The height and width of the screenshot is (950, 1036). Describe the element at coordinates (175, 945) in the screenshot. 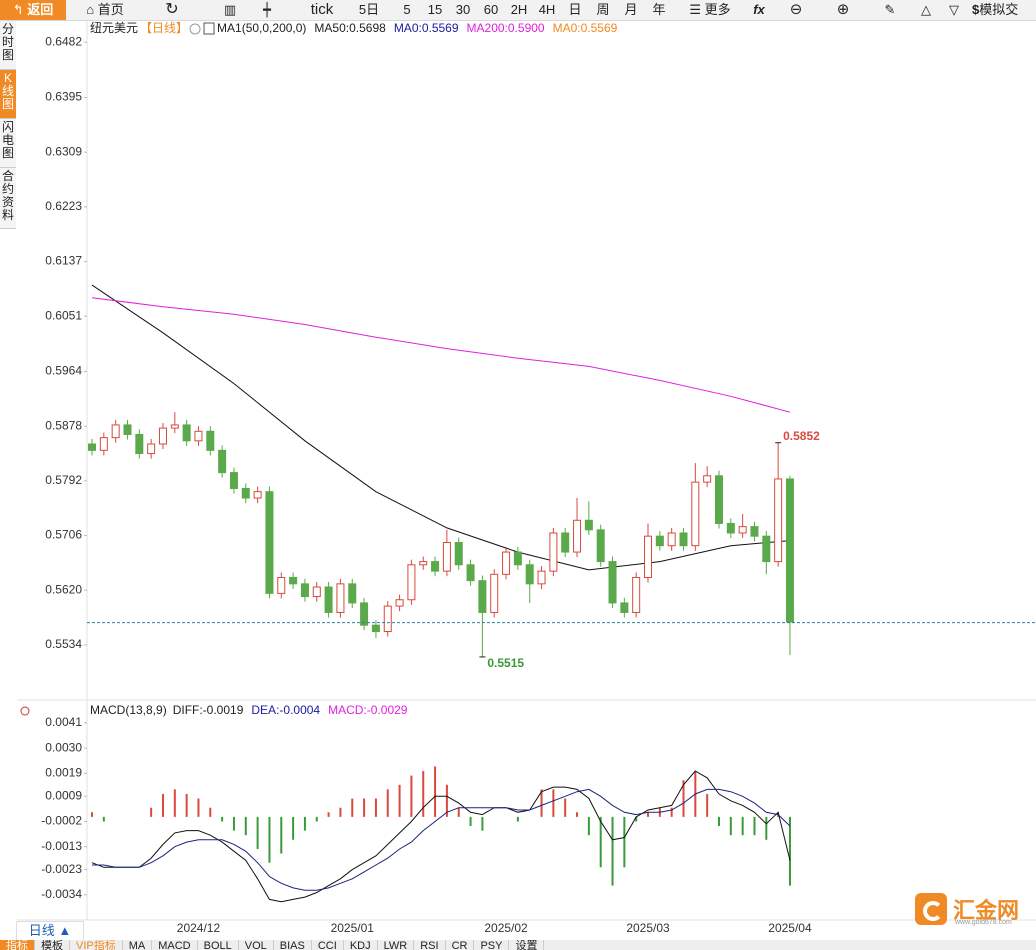

I see `indicator-tab: MACD` at that location.